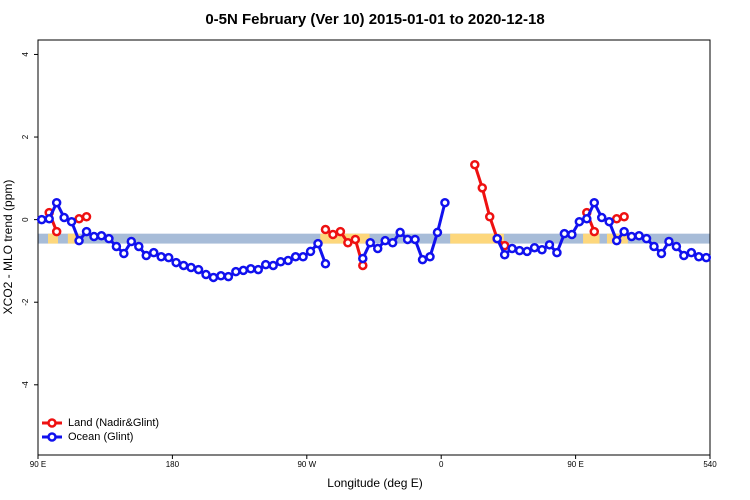 This screenshot has width=750, height=500. What do you see at coordinates (113, 423) in the screenshot?
I see `legend-label: Land (Nadir&Glint)` at bounding box center [113, 423].